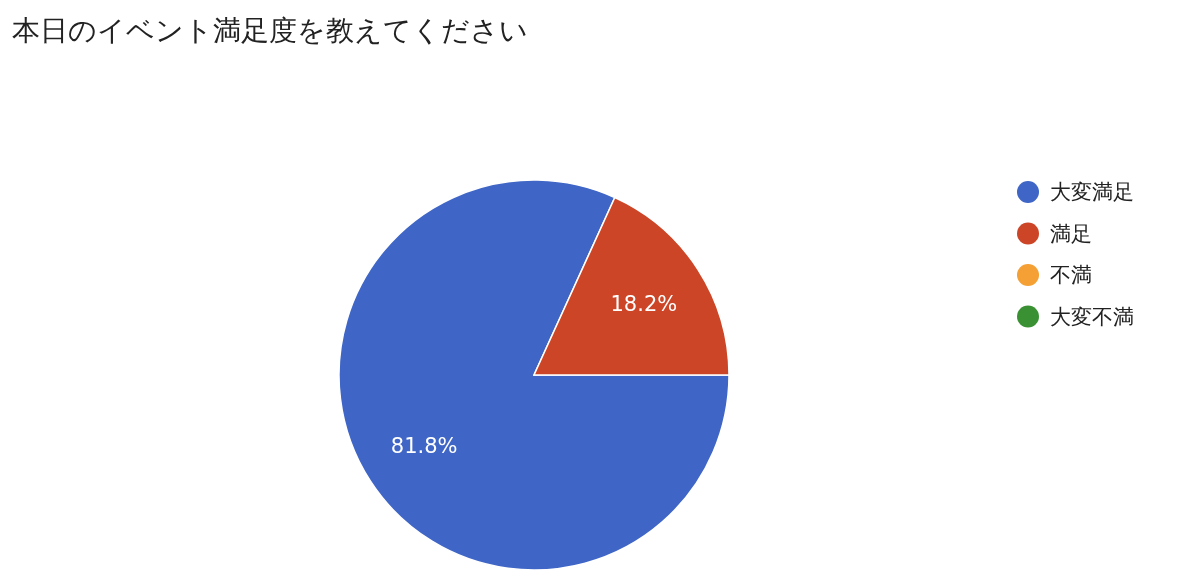 The width and height of the screenshot is (1200, 586). Describe the element at coordinates (1071, 275) in the screenshot. I see `legend-label: 不満` at that location.